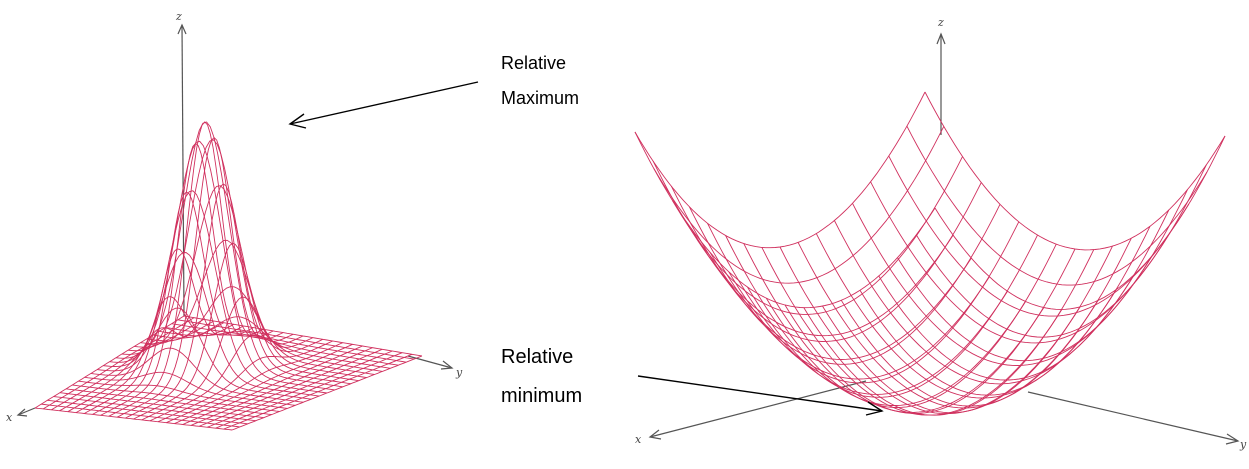 This screenshot has height=469, width=1249. What do you see at coordinates (541, 396) in the screenshot?
I see `relative-minimum-label-line2: minimum` at bounding box center [541, 396].